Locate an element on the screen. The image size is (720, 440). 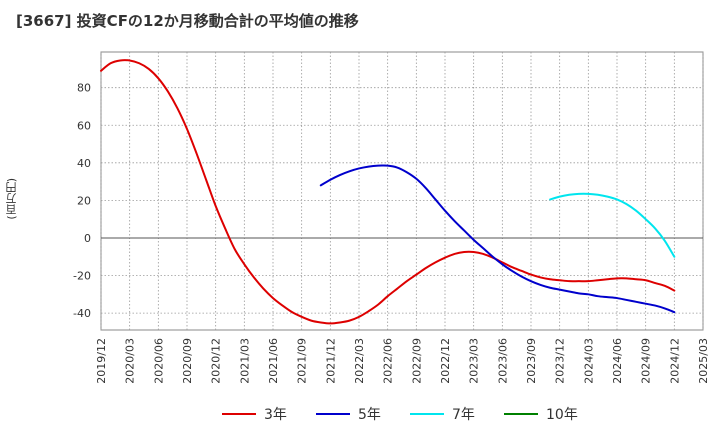
x-tick-label: 2022/12 is located at coordinates (445, 361).